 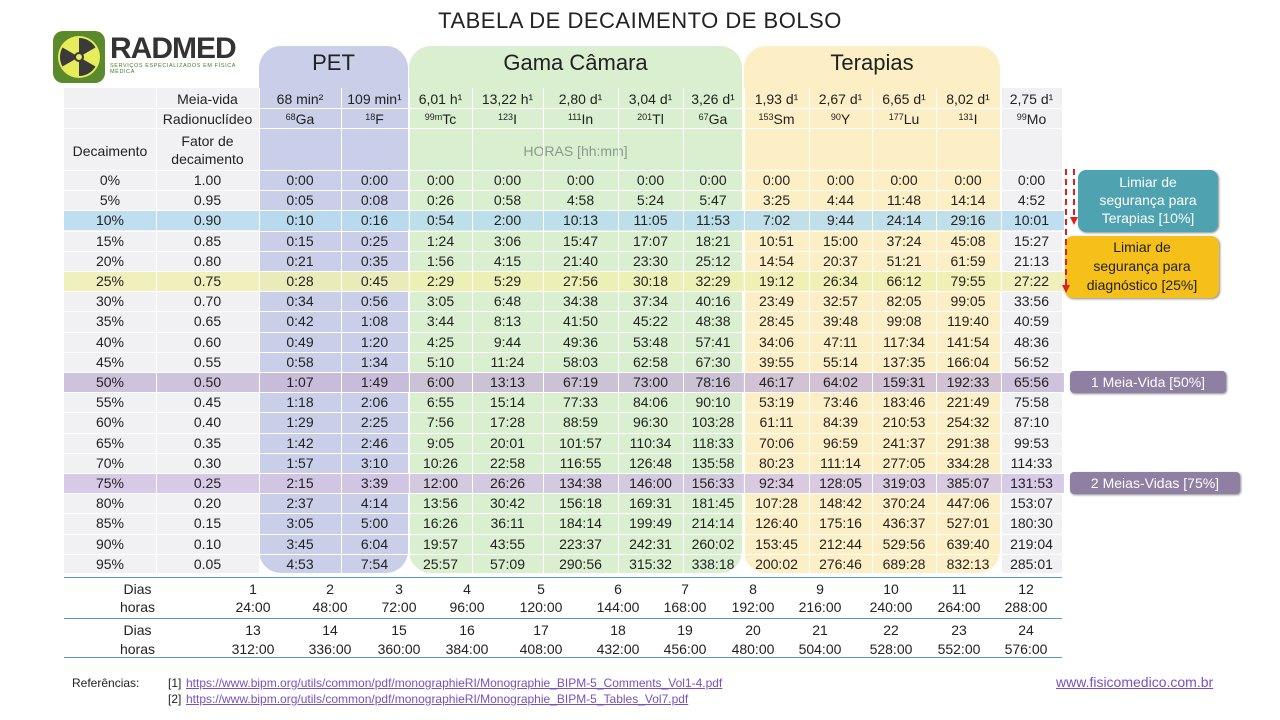 I want to click on time-cell: 55:14, so click(x=840, y=361).